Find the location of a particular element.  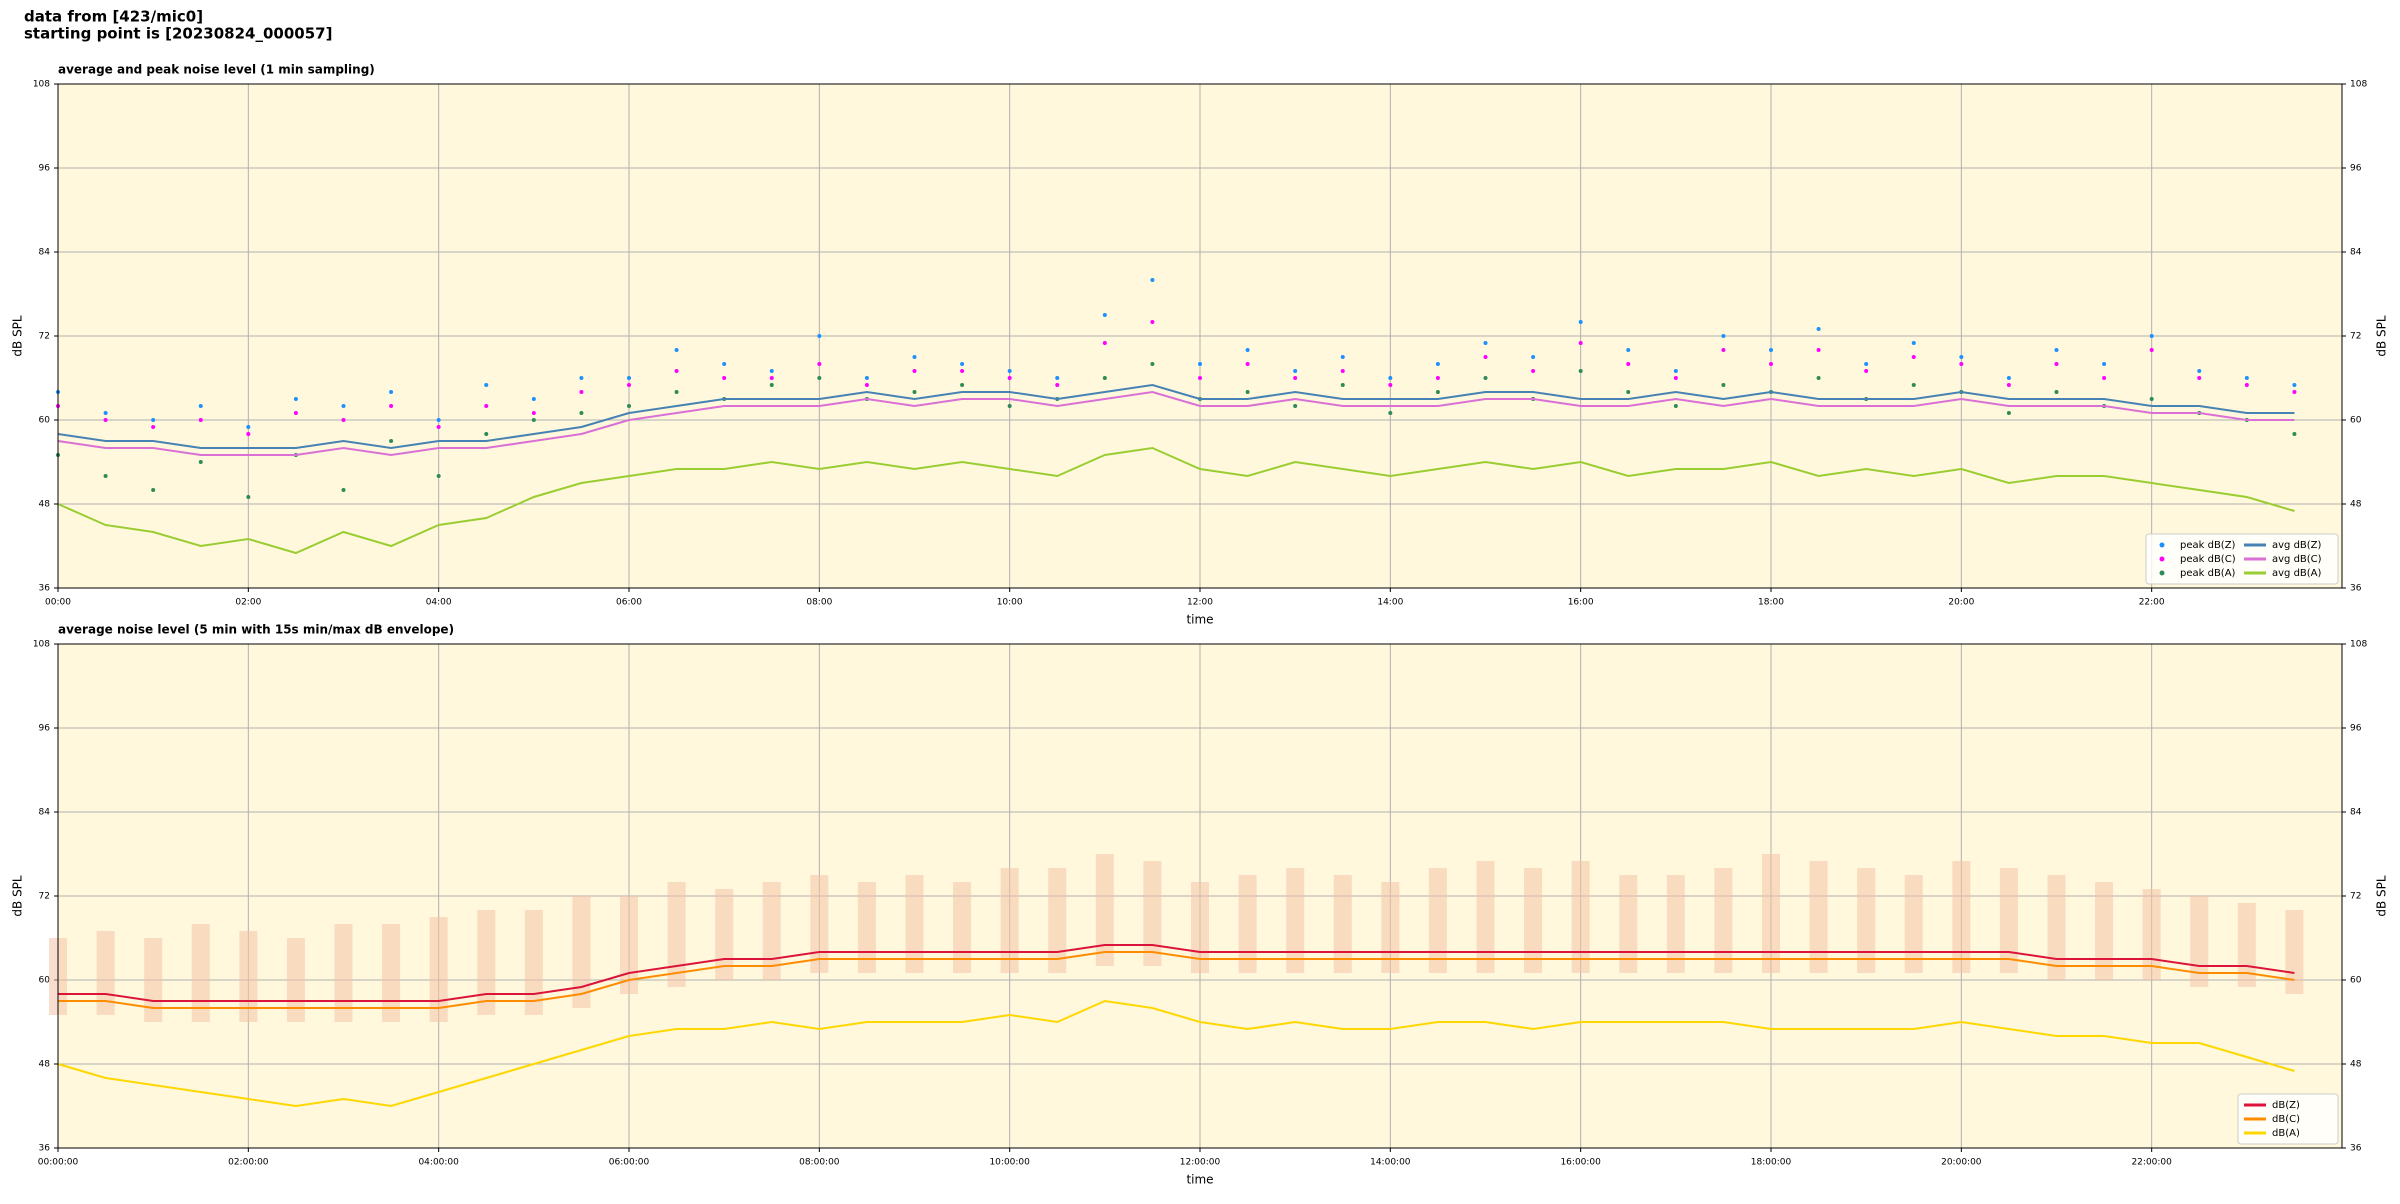

y-tick-label-right: 48 is located at coordinates (2356, 1065).